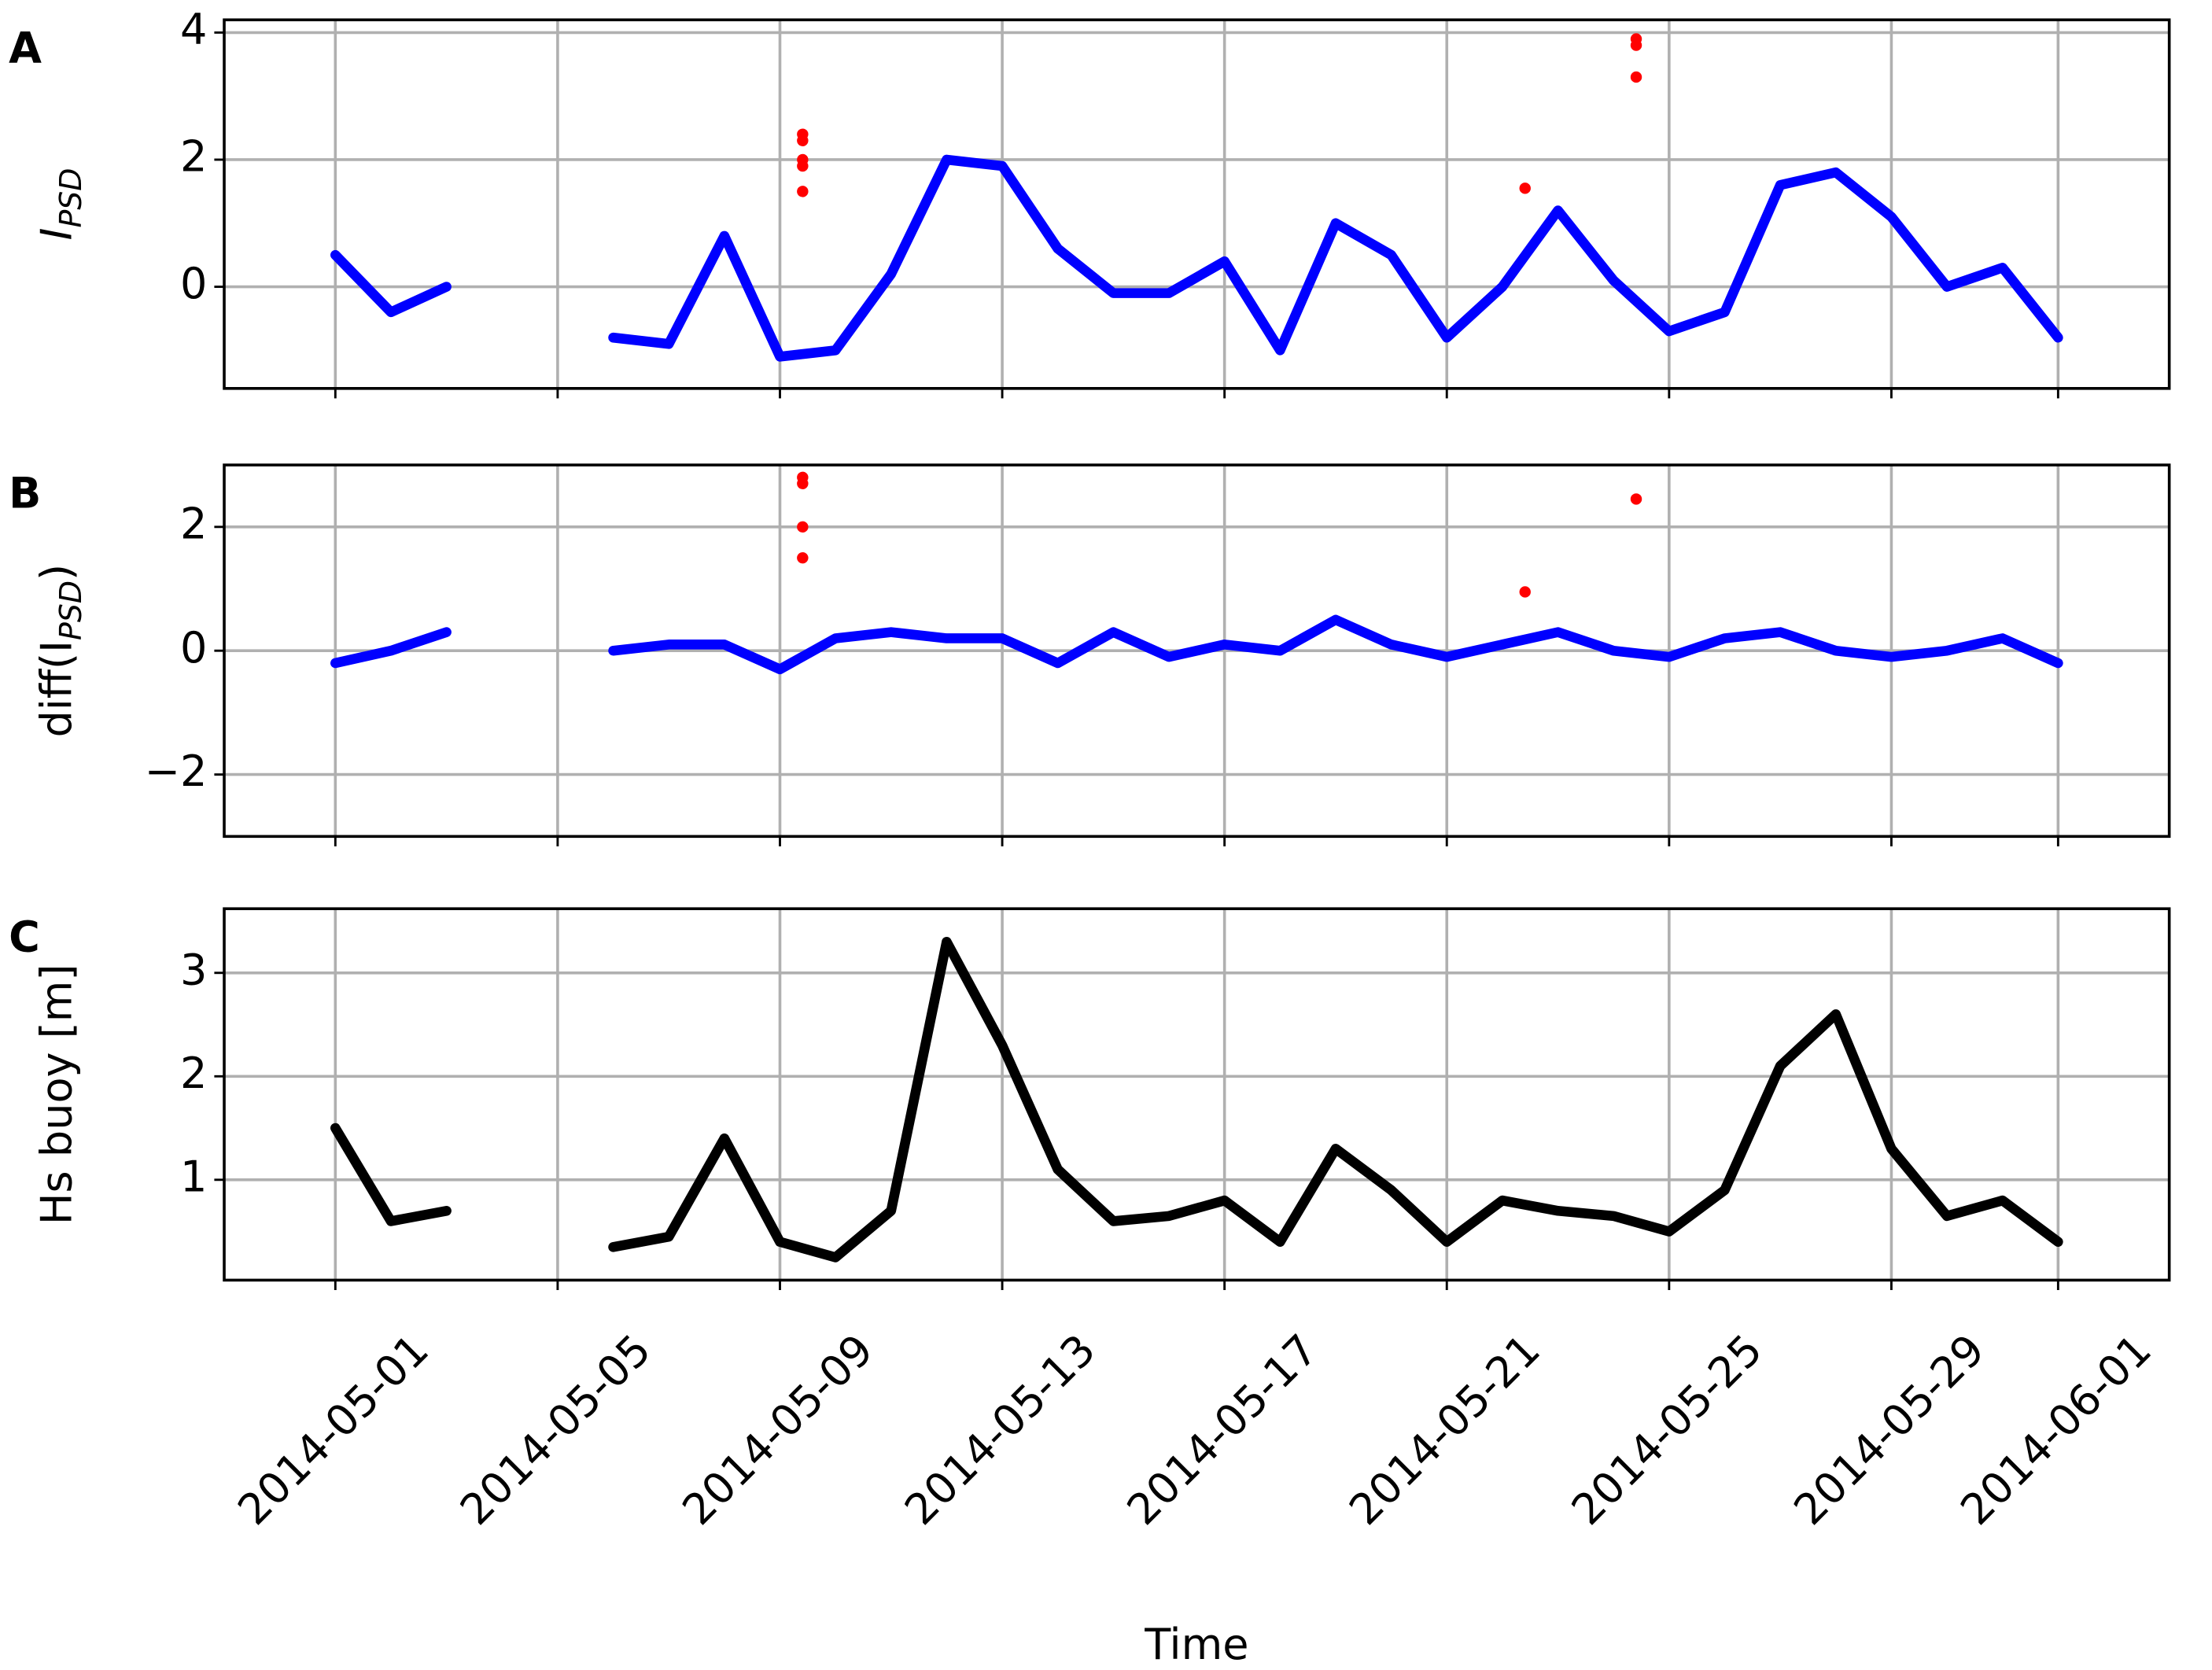 The width and height of the screenshot is (2212, 1670). What do you see at coordinates (176, 771) in the screenshot?
I see `y-tick-label: −2` at bounding box center [176, 771].